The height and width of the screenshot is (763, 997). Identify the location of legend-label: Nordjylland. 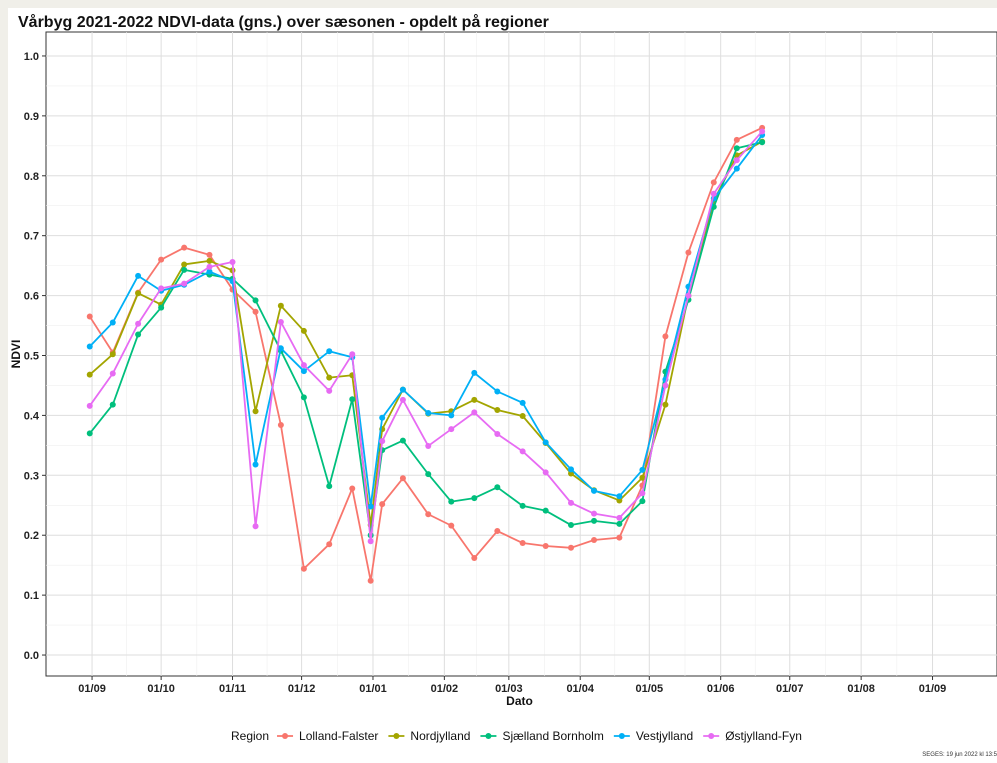
(440, 736).